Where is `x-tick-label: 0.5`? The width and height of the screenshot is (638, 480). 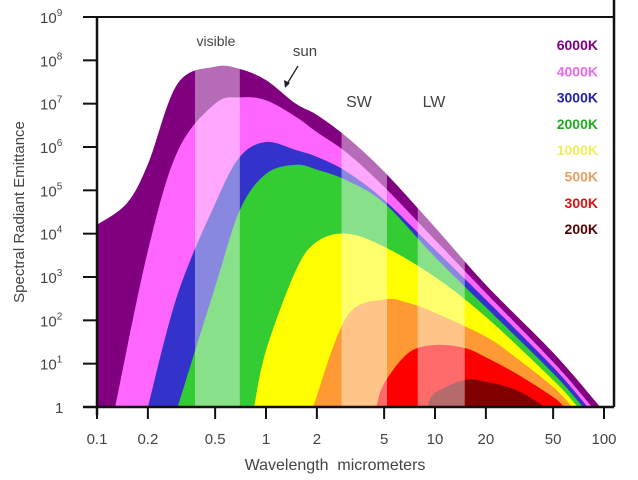 x-tick-label: 0.5 is located at coordinates (215, 439).